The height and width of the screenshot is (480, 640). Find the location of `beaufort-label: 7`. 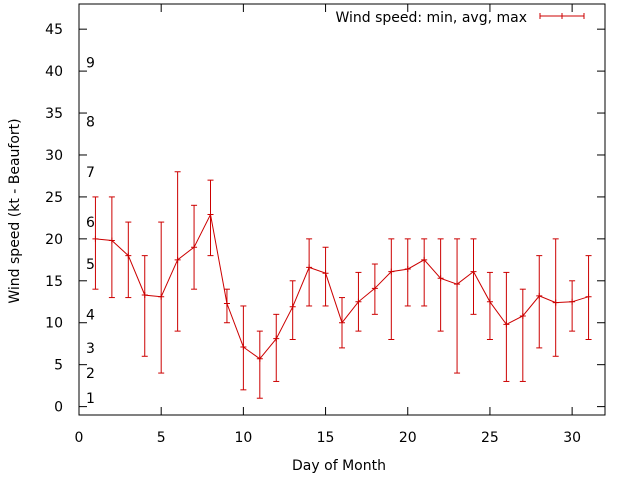

beaufort-label: 7 is located at coordinates (90, 173).